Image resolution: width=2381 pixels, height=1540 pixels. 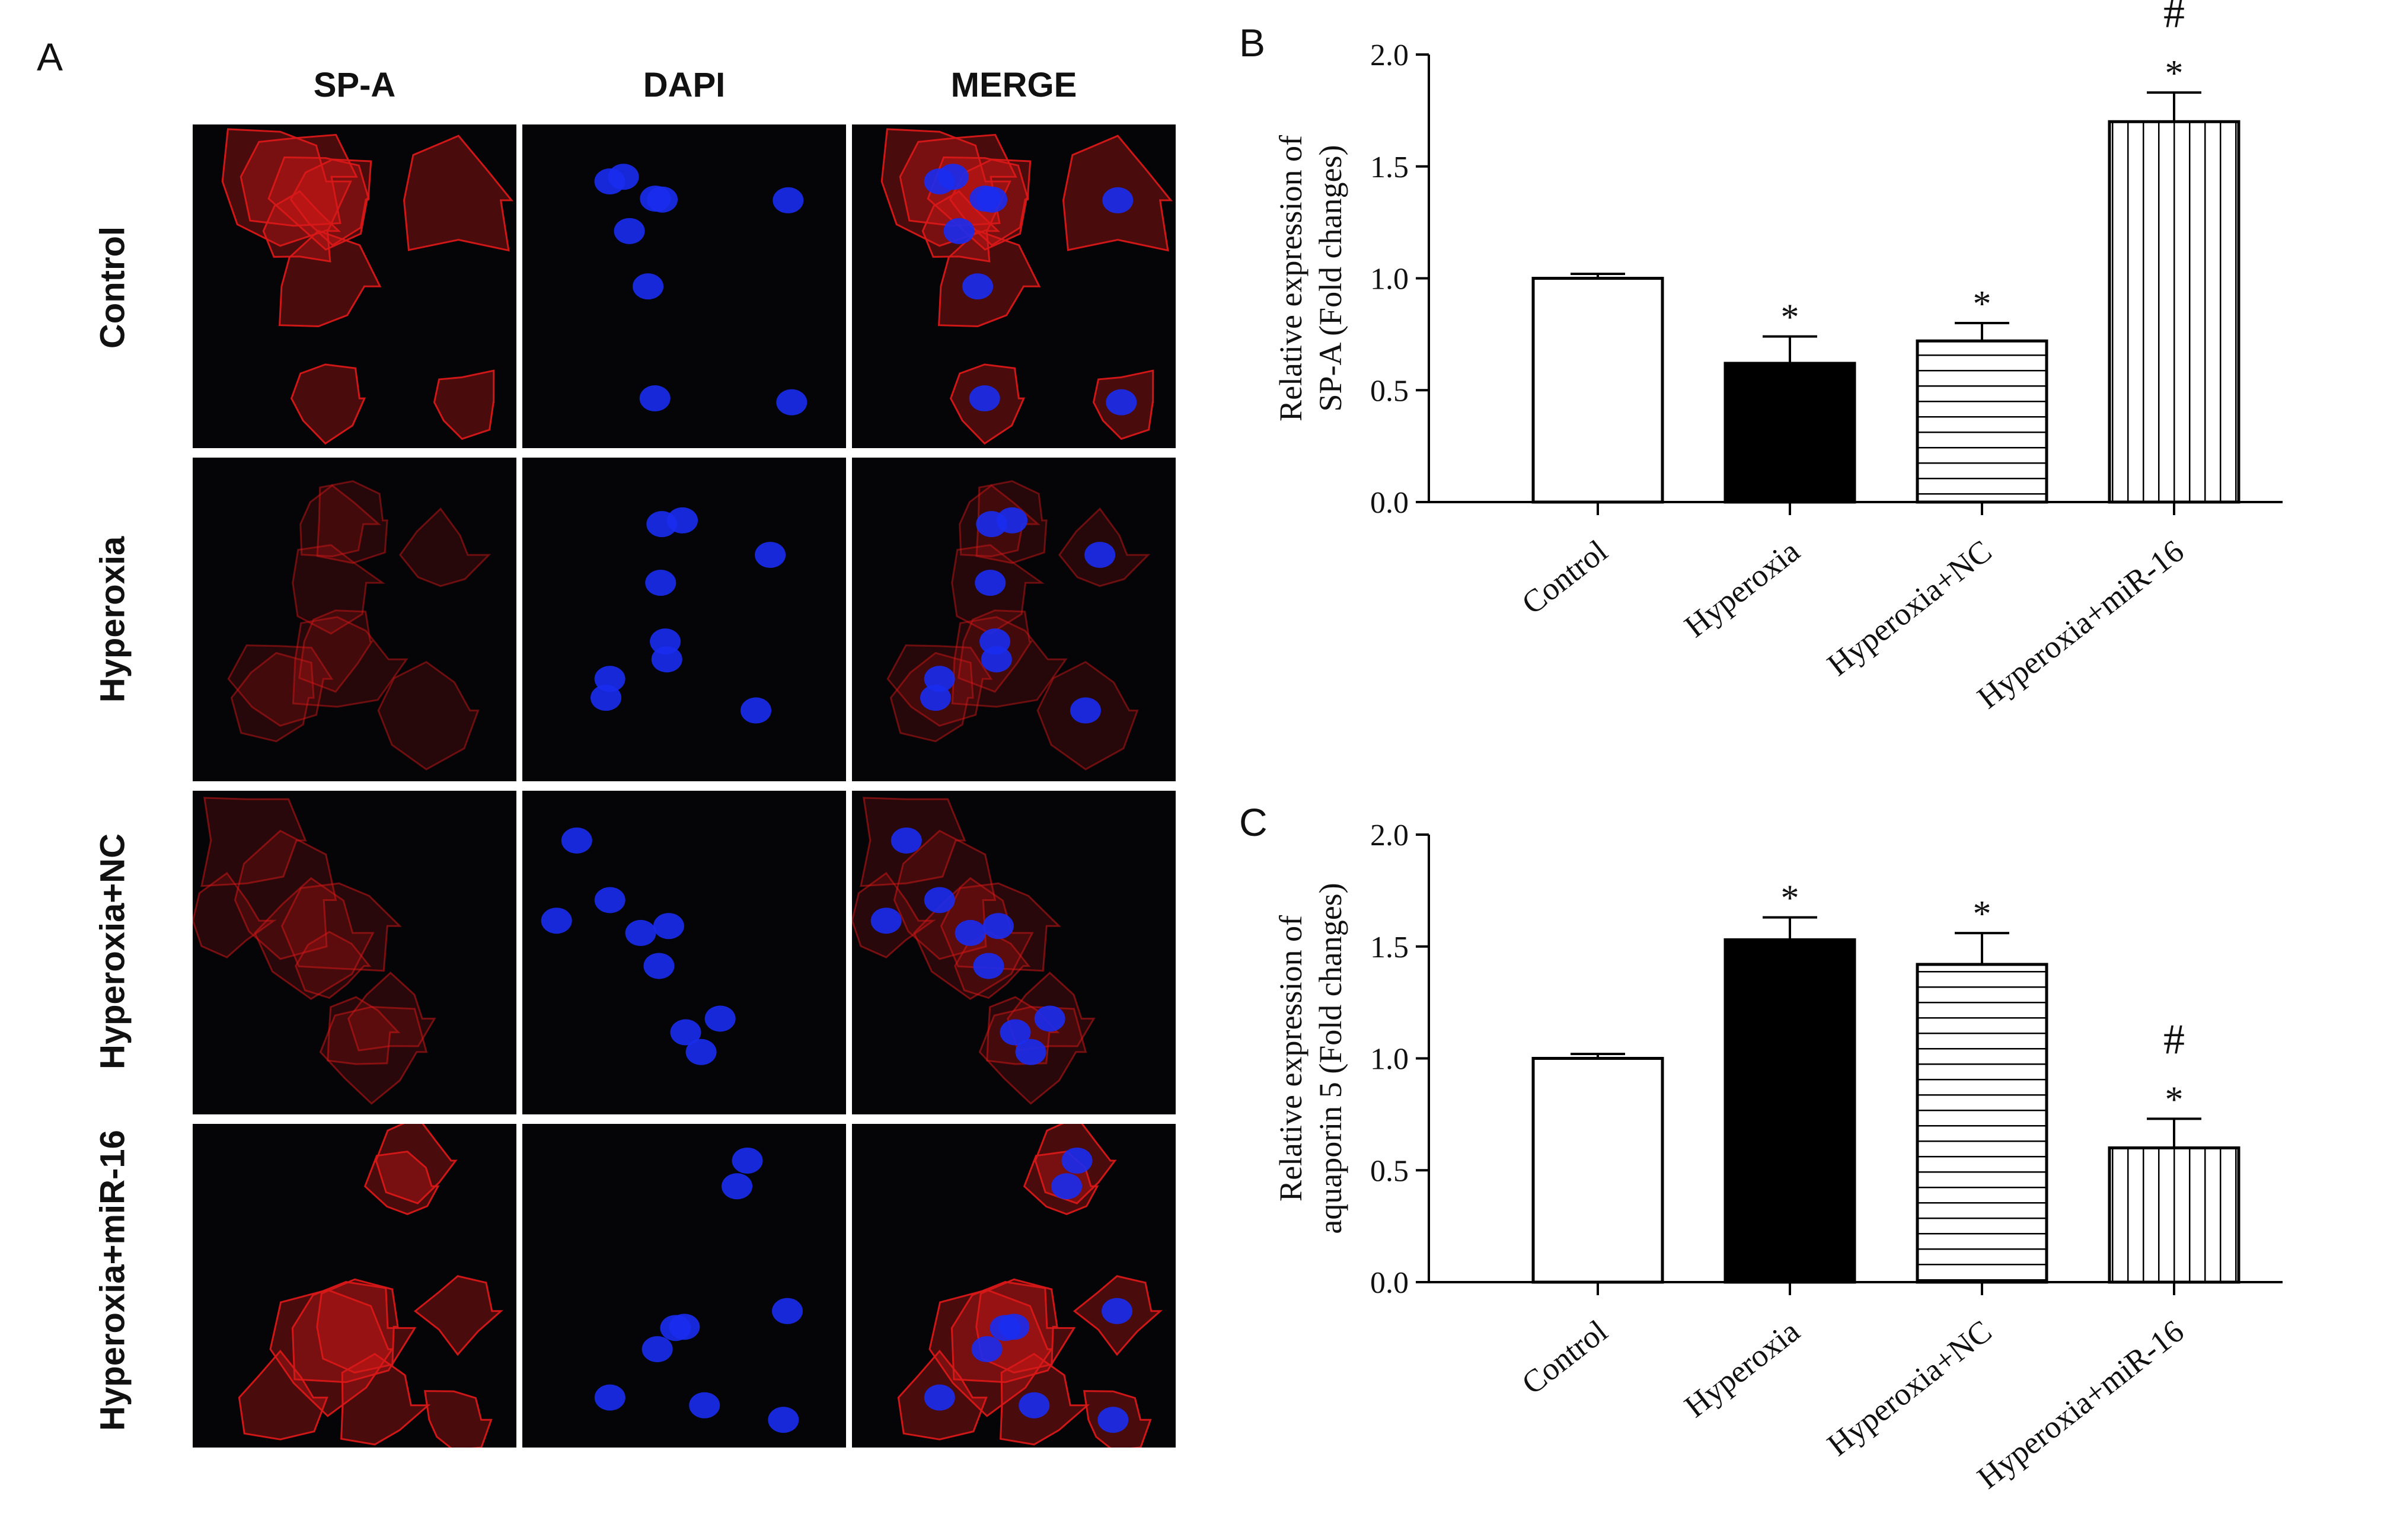 What do you see at coordinates (1330, 278) in the screenshot?
I see `y-axis-label-line2: SP-A (Fold changes)` at bounding box center [1330, 278].